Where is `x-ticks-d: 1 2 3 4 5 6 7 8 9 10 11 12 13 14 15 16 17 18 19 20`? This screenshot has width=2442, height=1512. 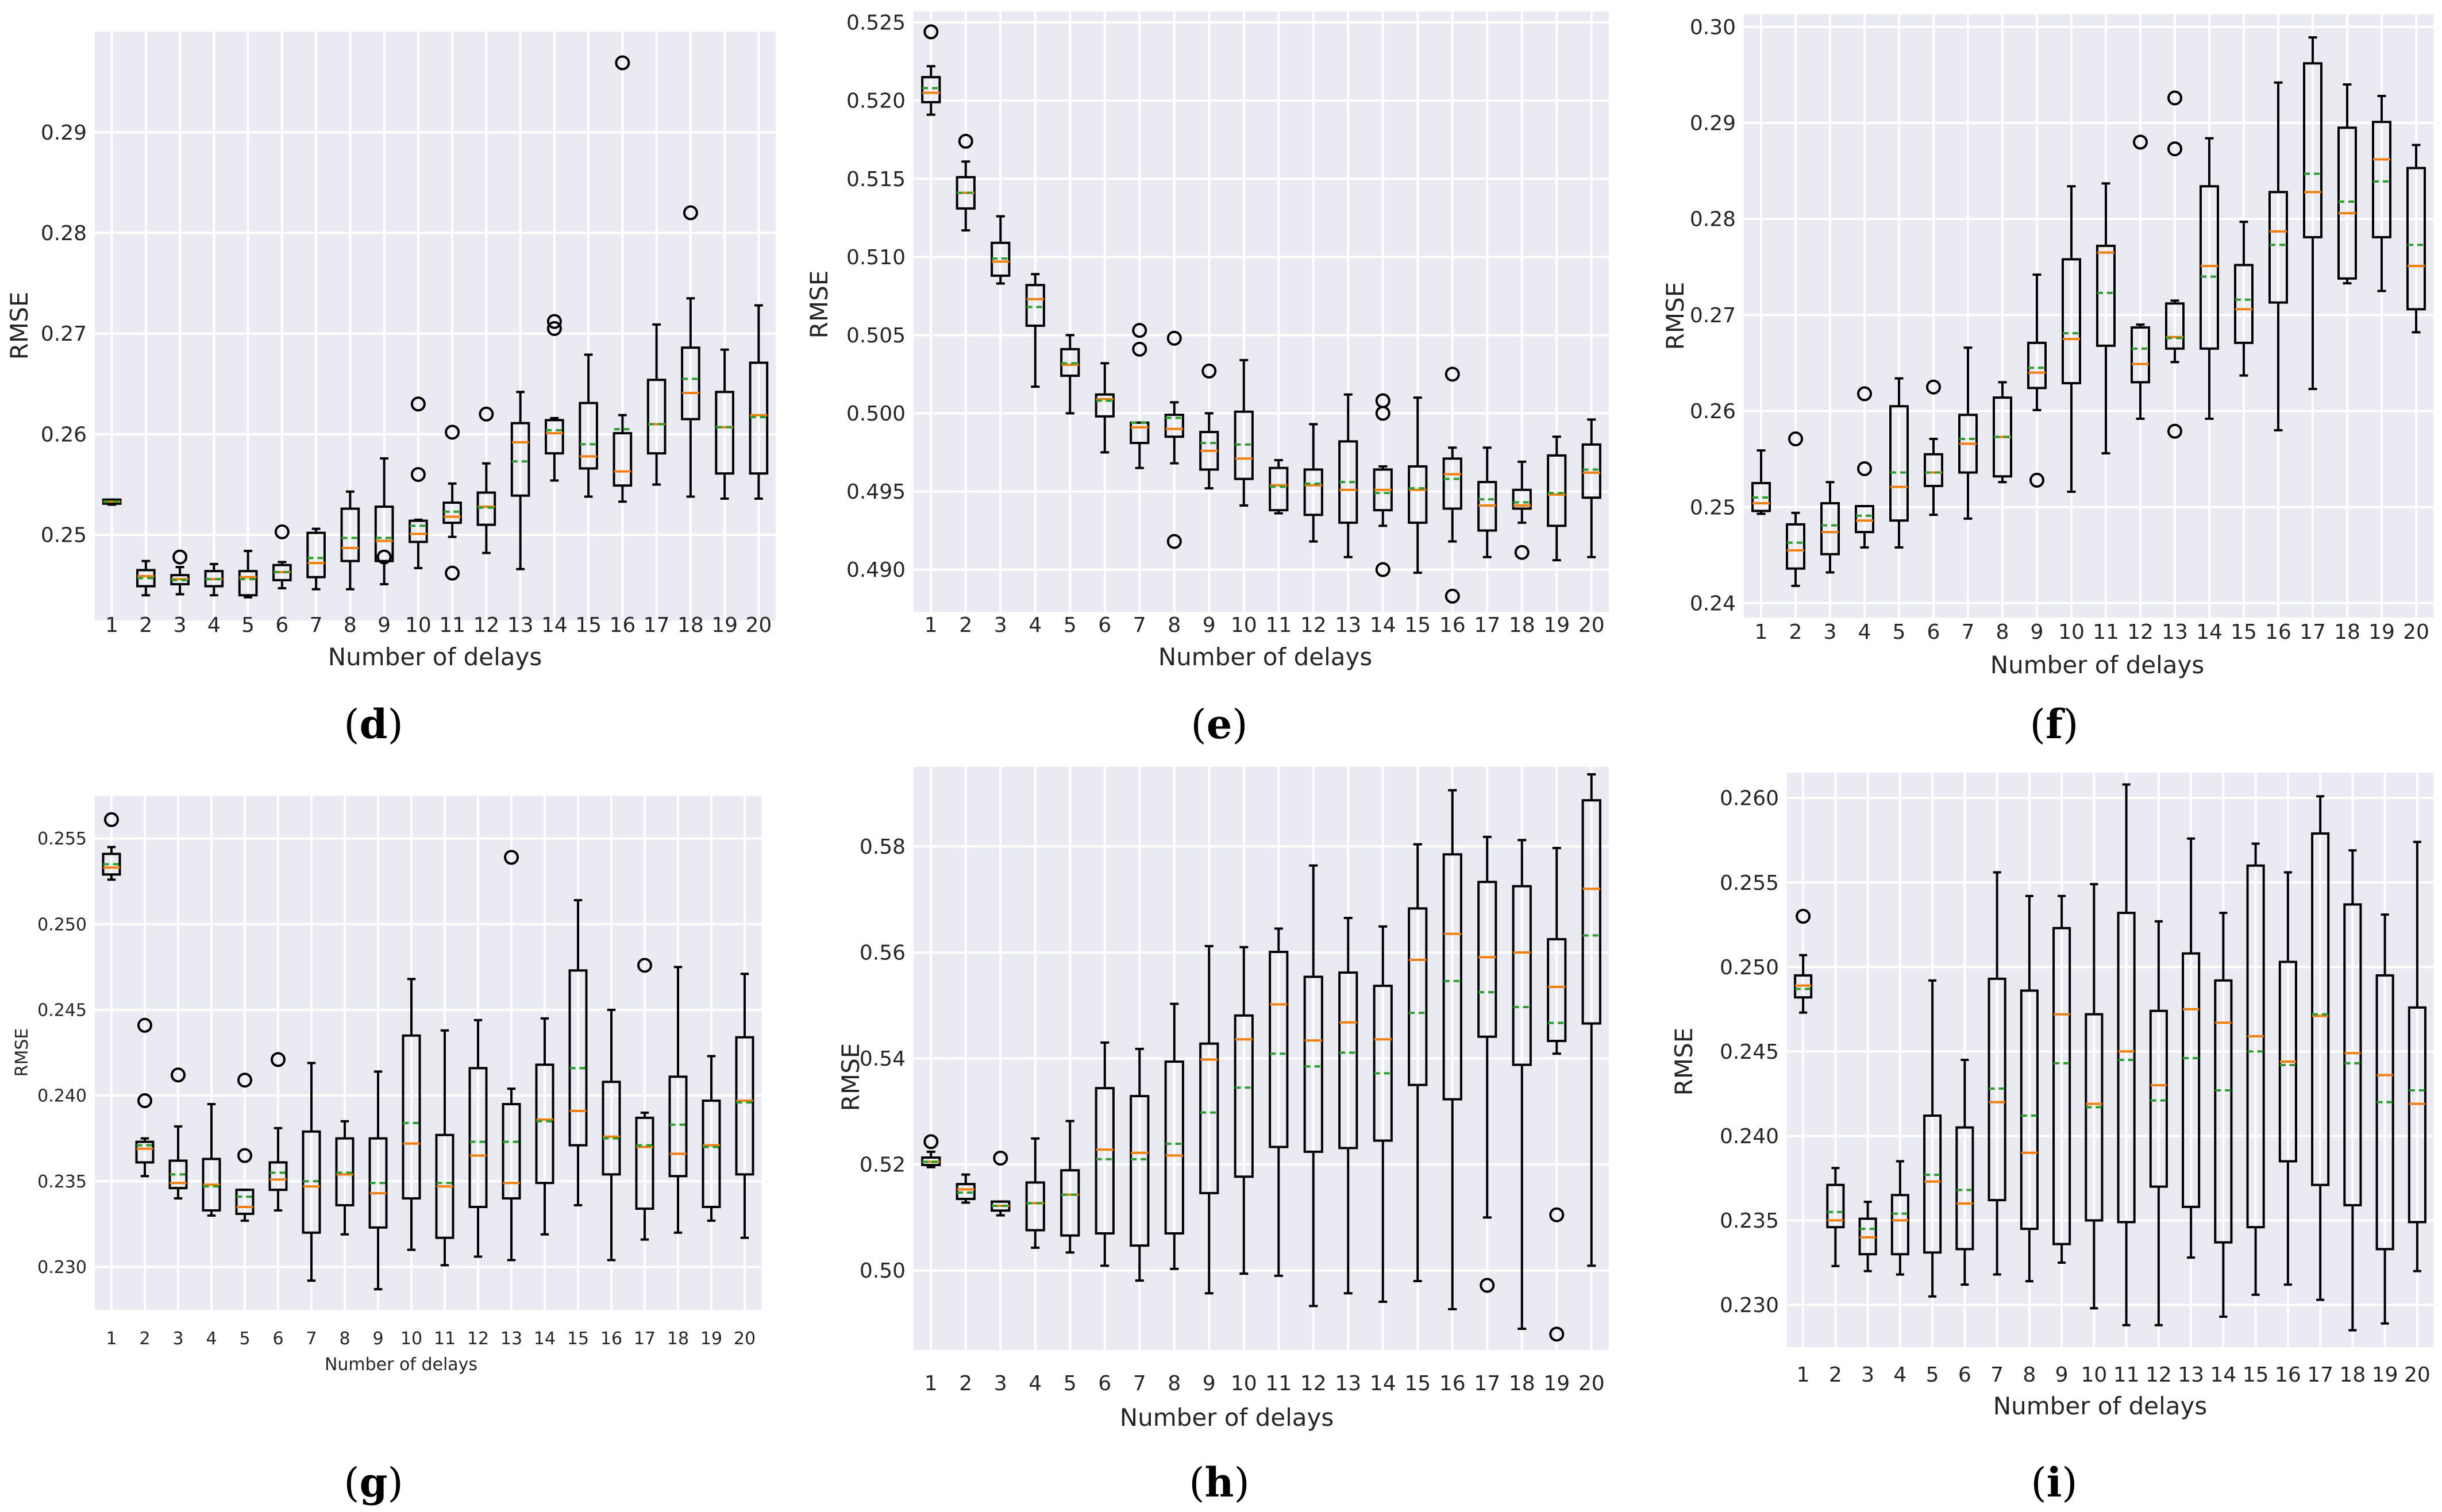 x-ticks-d: 1 2 3 4 5 6 7 8 9 10 11 12 13 14 15 16 17 18 19 20 is located at coordinates (438, 625).